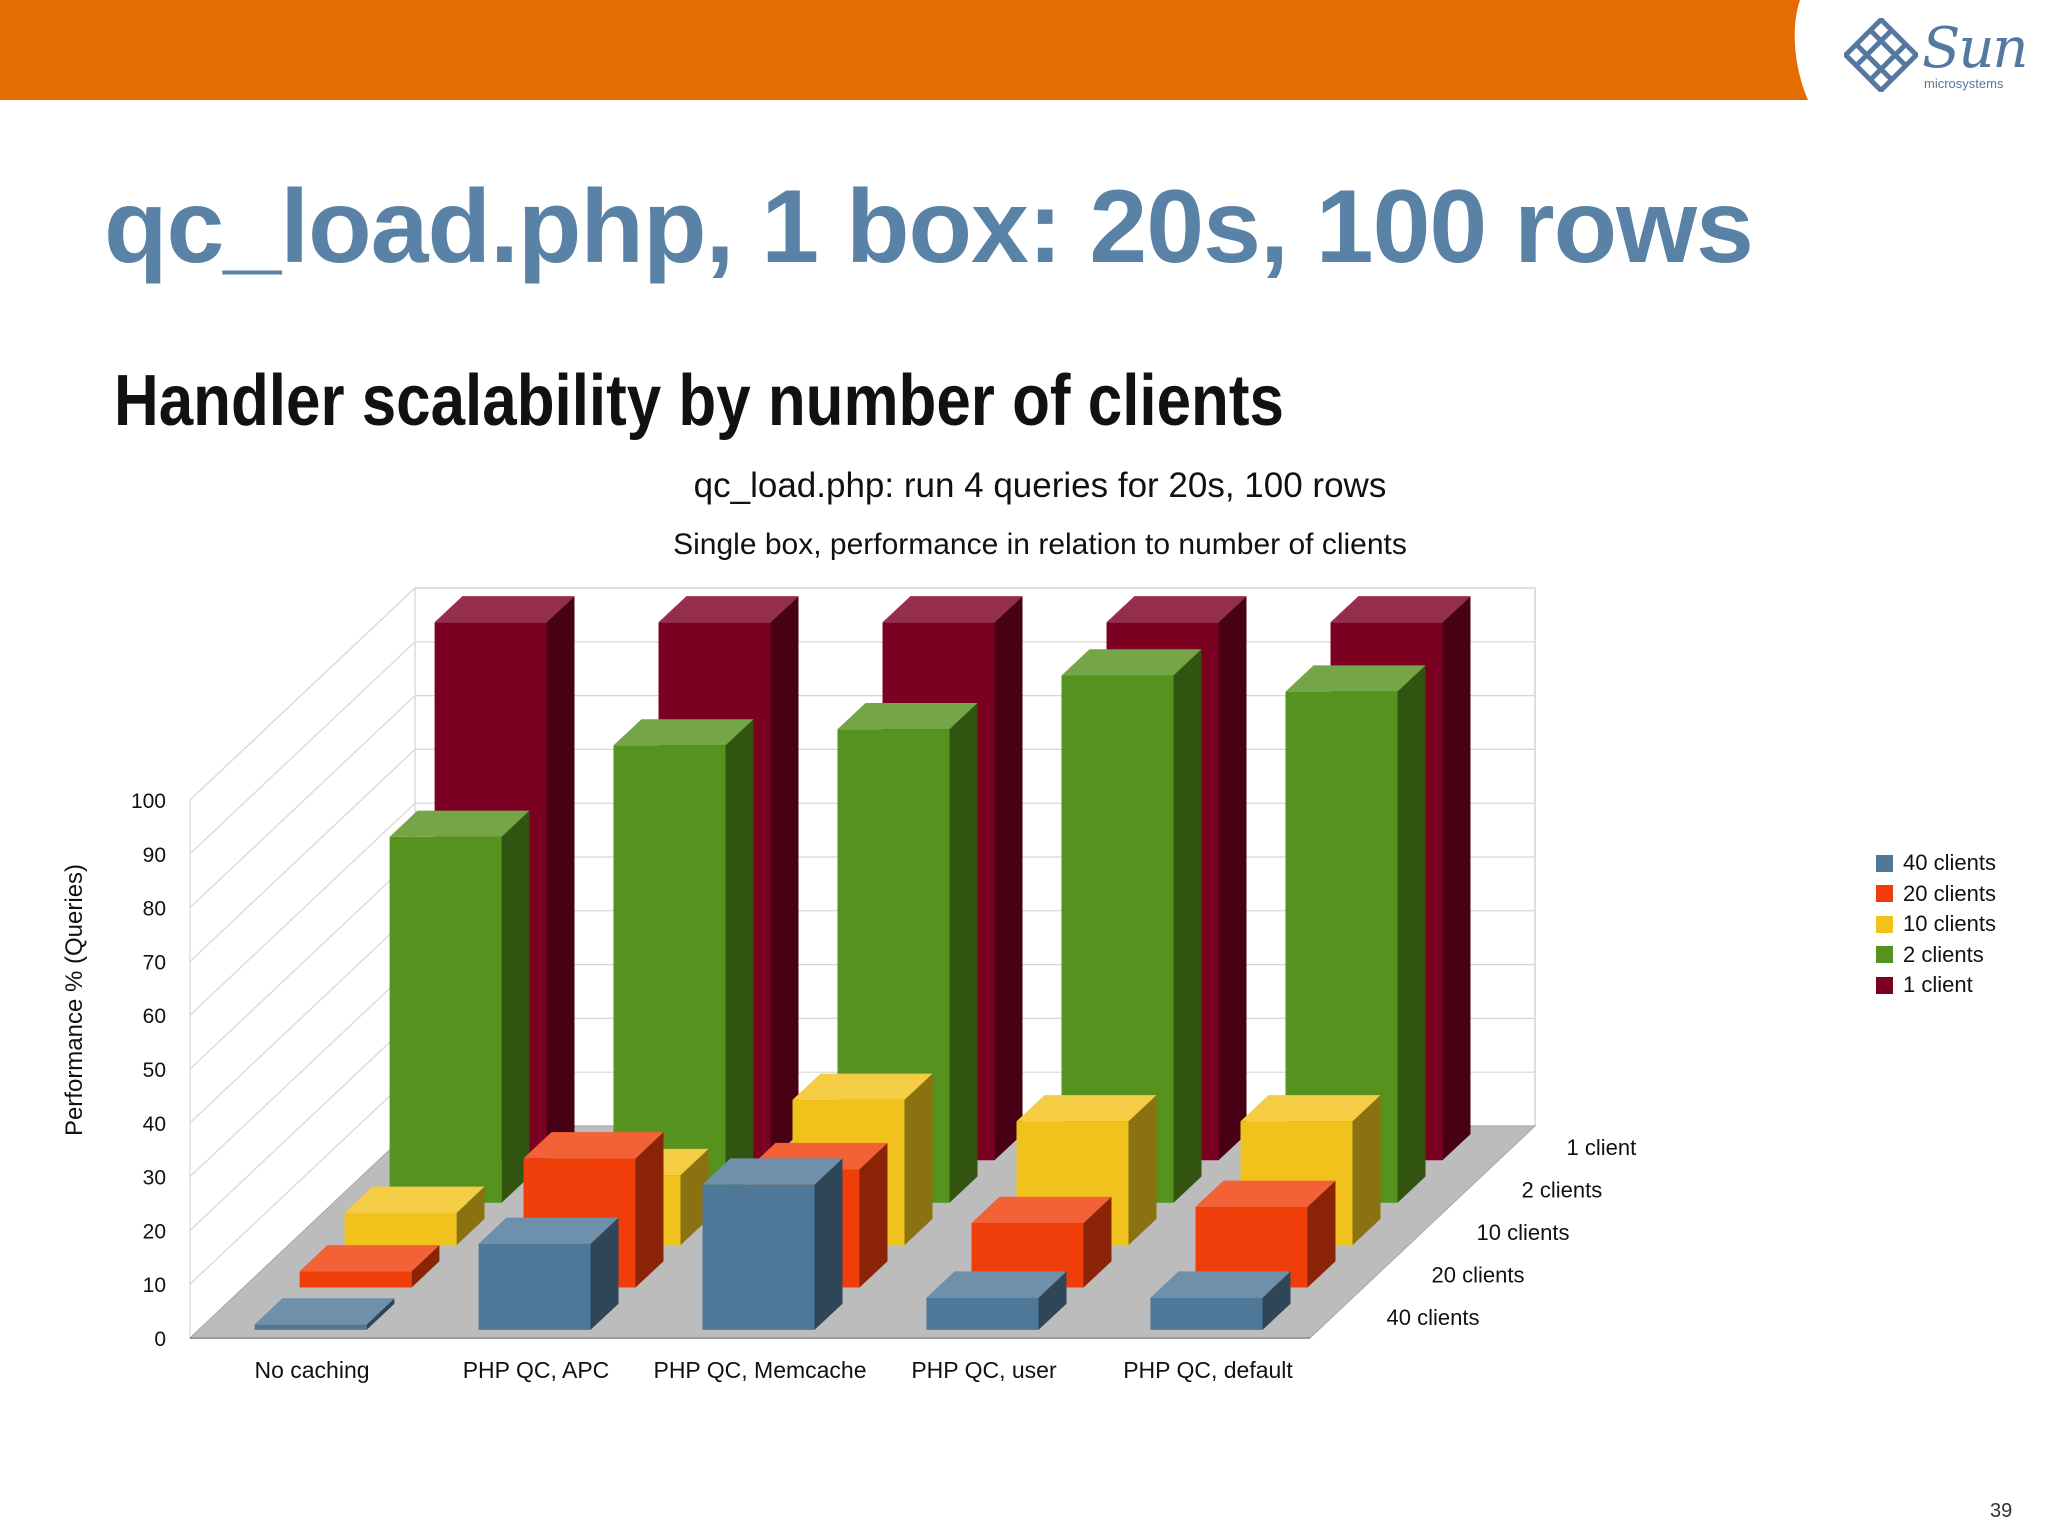  I want to click on legend-item: 40 clients, so click(1936, 863).